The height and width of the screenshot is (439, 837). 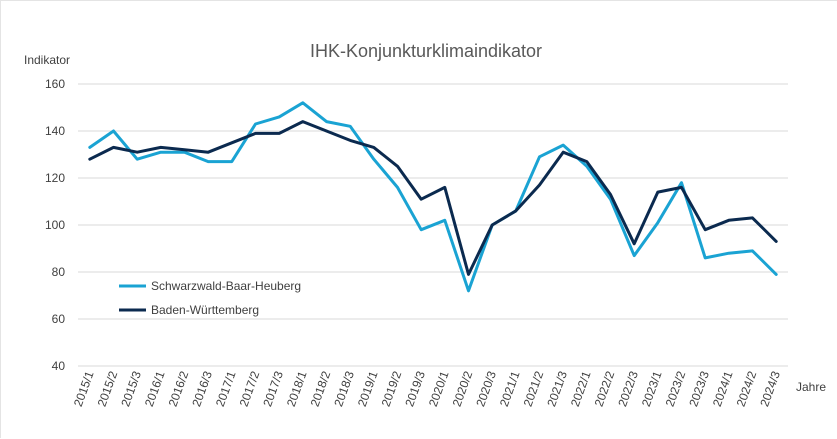 What do you see at coordinates (108, 389) in the screenshot?
I see `x-tick-label: 2015/2` at bounding box center [108, 389].